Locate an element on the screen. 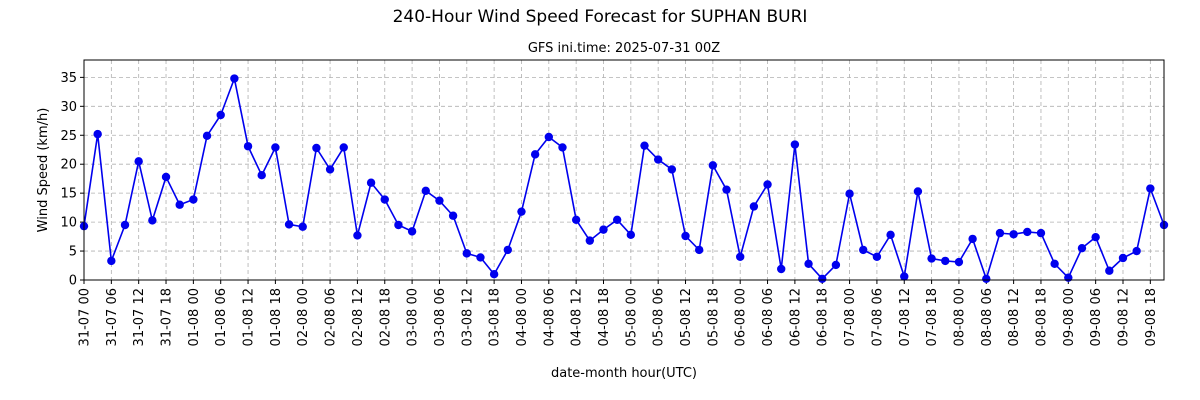 This screenshot has width=1200, height=400. x-tick-label: 01-08 06 is located at coordinates (221, 317).